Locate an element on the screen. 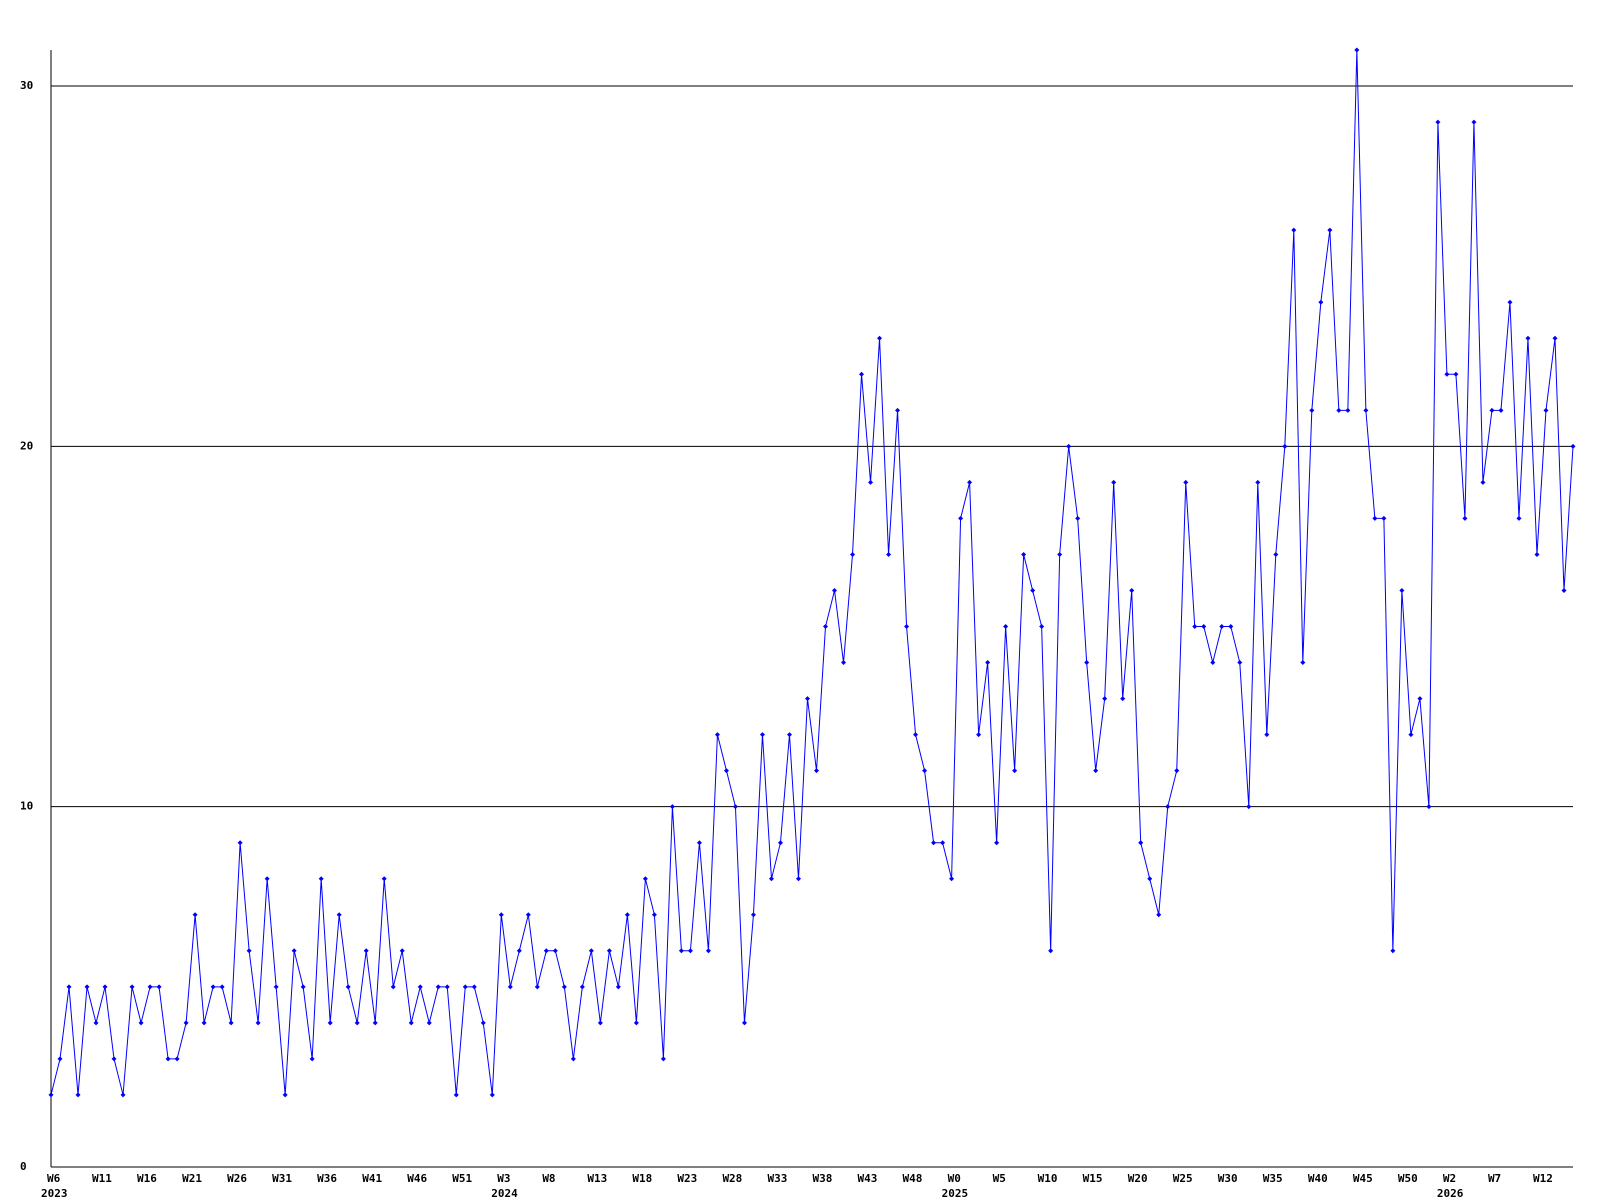  y-tick-label: 20 is located at coordinates (26, 445).